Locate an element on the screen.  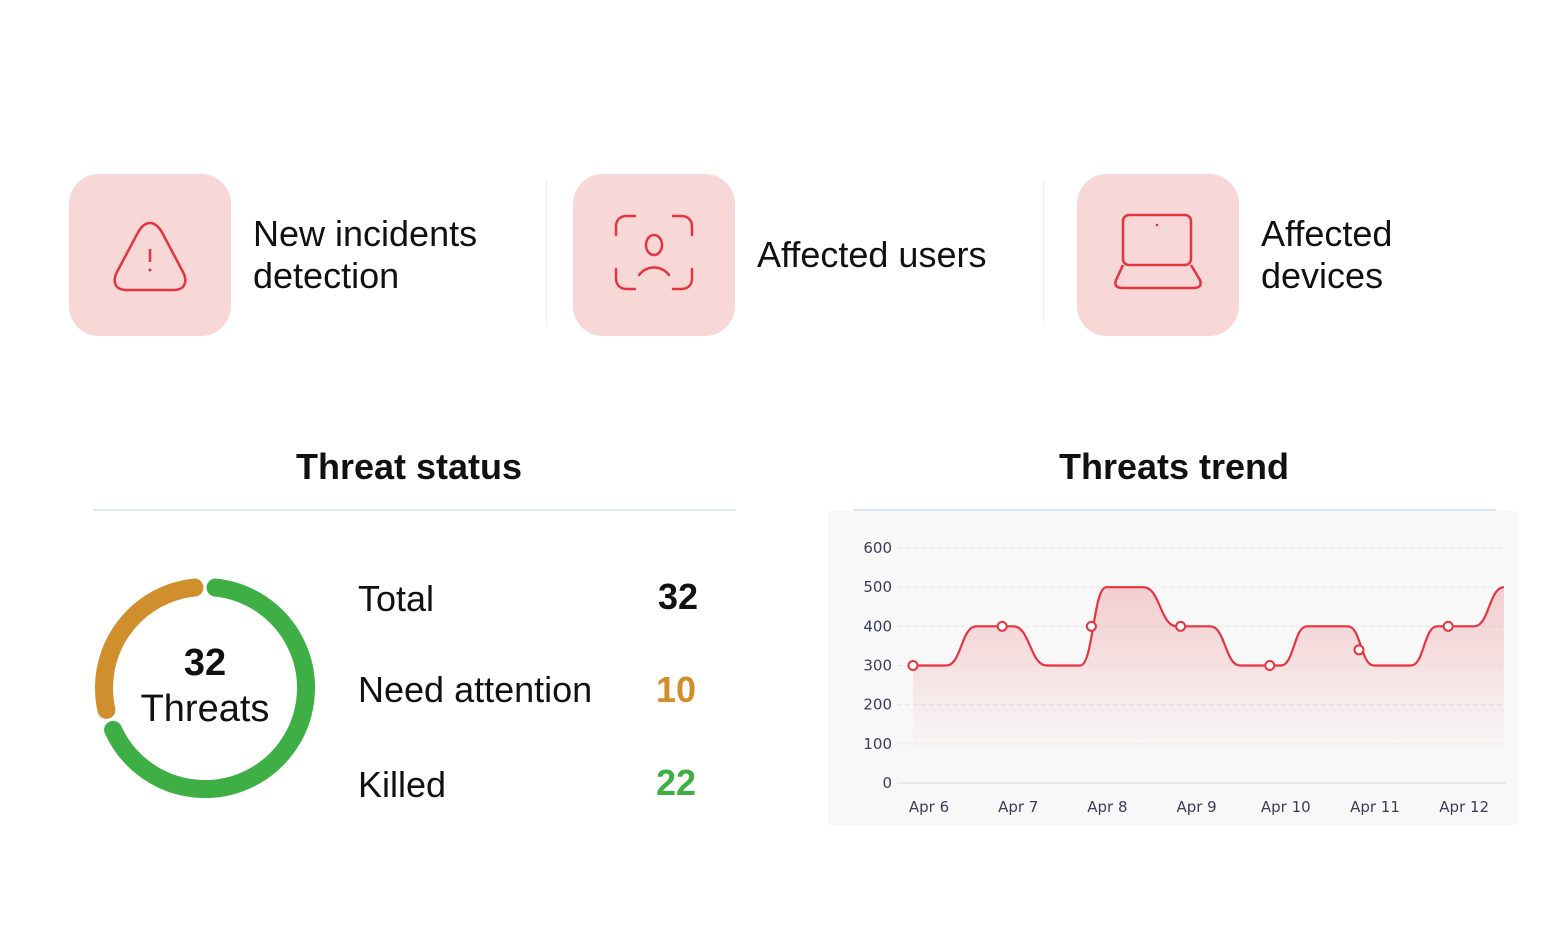
x-tick-label: Apr 11 is located at coordinates (1375, 807).